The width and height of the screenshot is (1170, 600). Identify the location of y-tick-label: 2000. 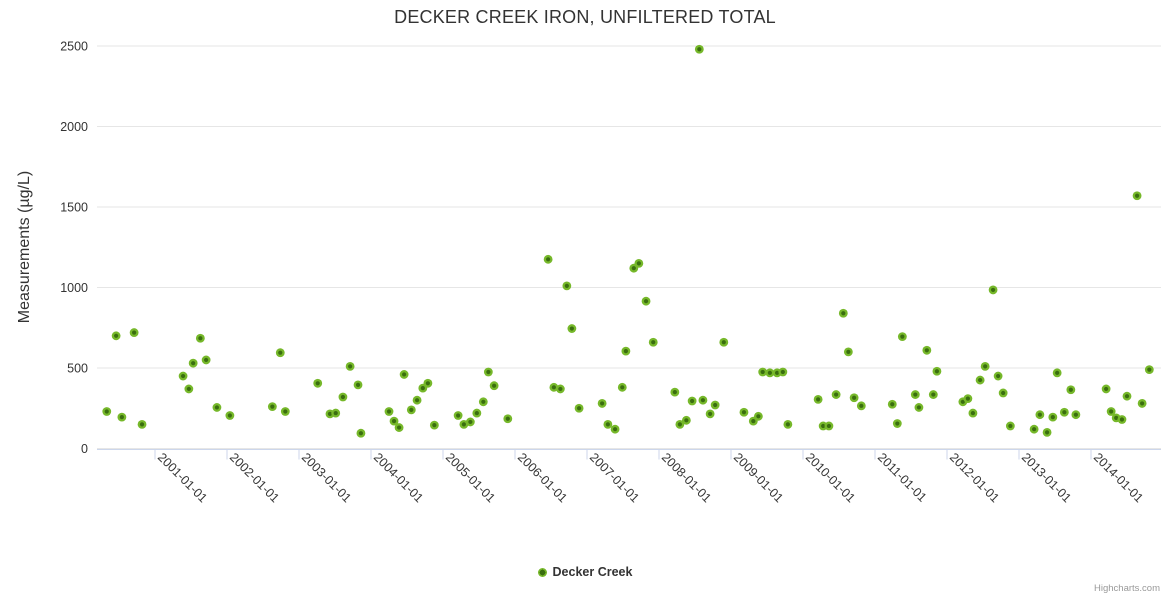
(74, 127).